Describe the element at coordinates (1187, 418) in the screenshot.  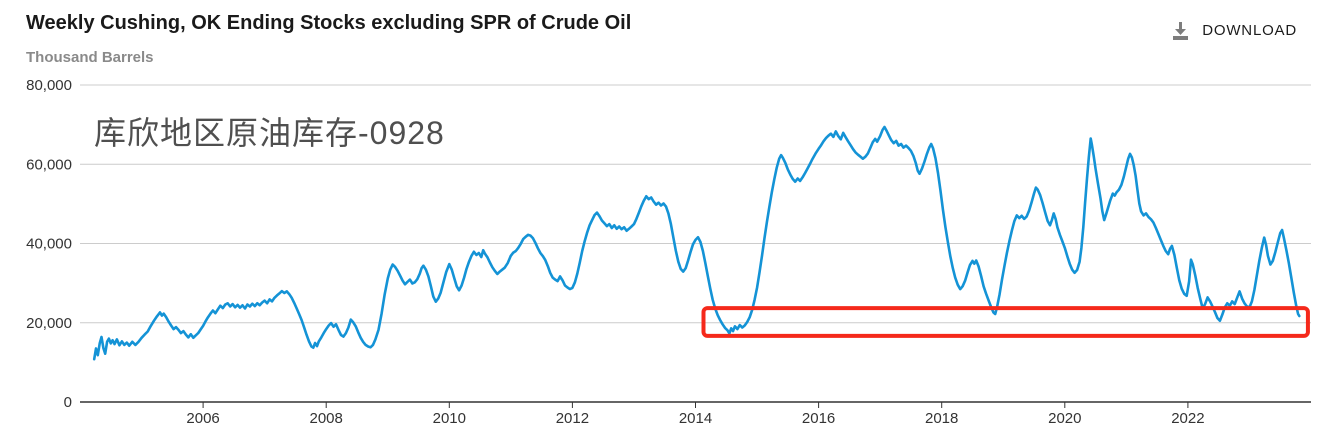
I see `x-axis-tick-label: 2022` at that location.